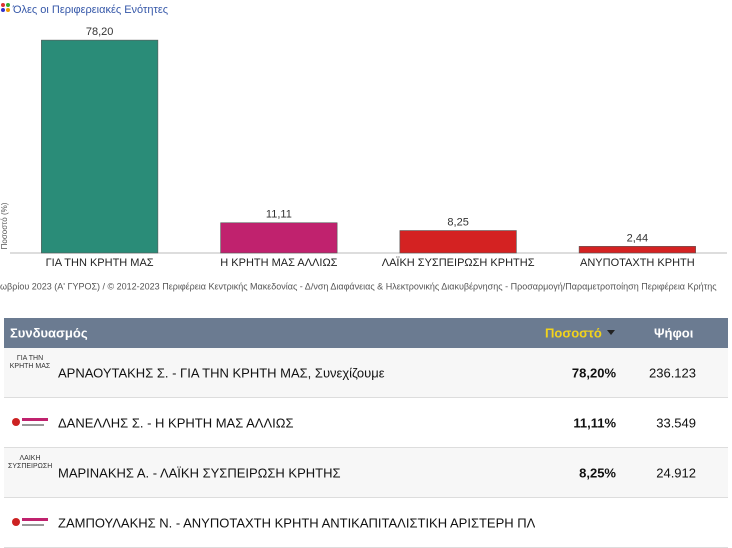 Image resolution: width=732 pixels, height=548 pixels. I want to click on value-label: 8,25, so click(457, 222).